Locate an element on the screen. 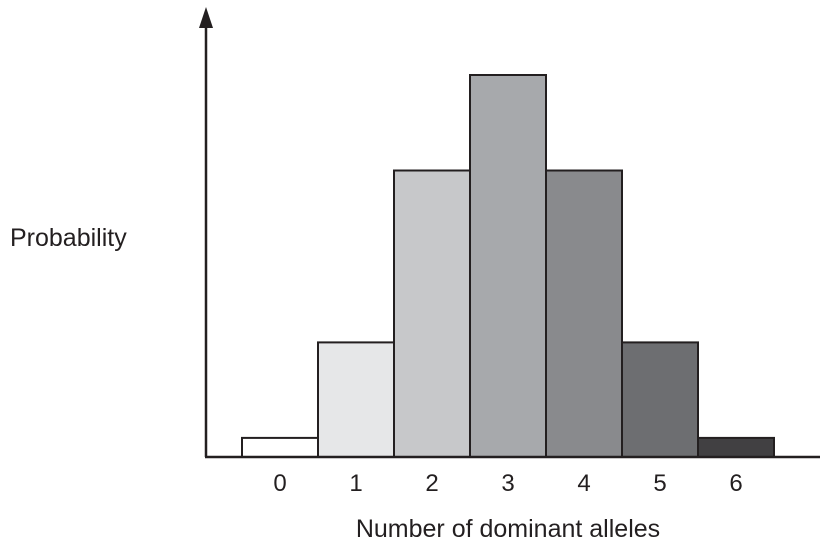 The image size is (824, 552). y-axis-title: Probability is located at coordinates (68, 238).